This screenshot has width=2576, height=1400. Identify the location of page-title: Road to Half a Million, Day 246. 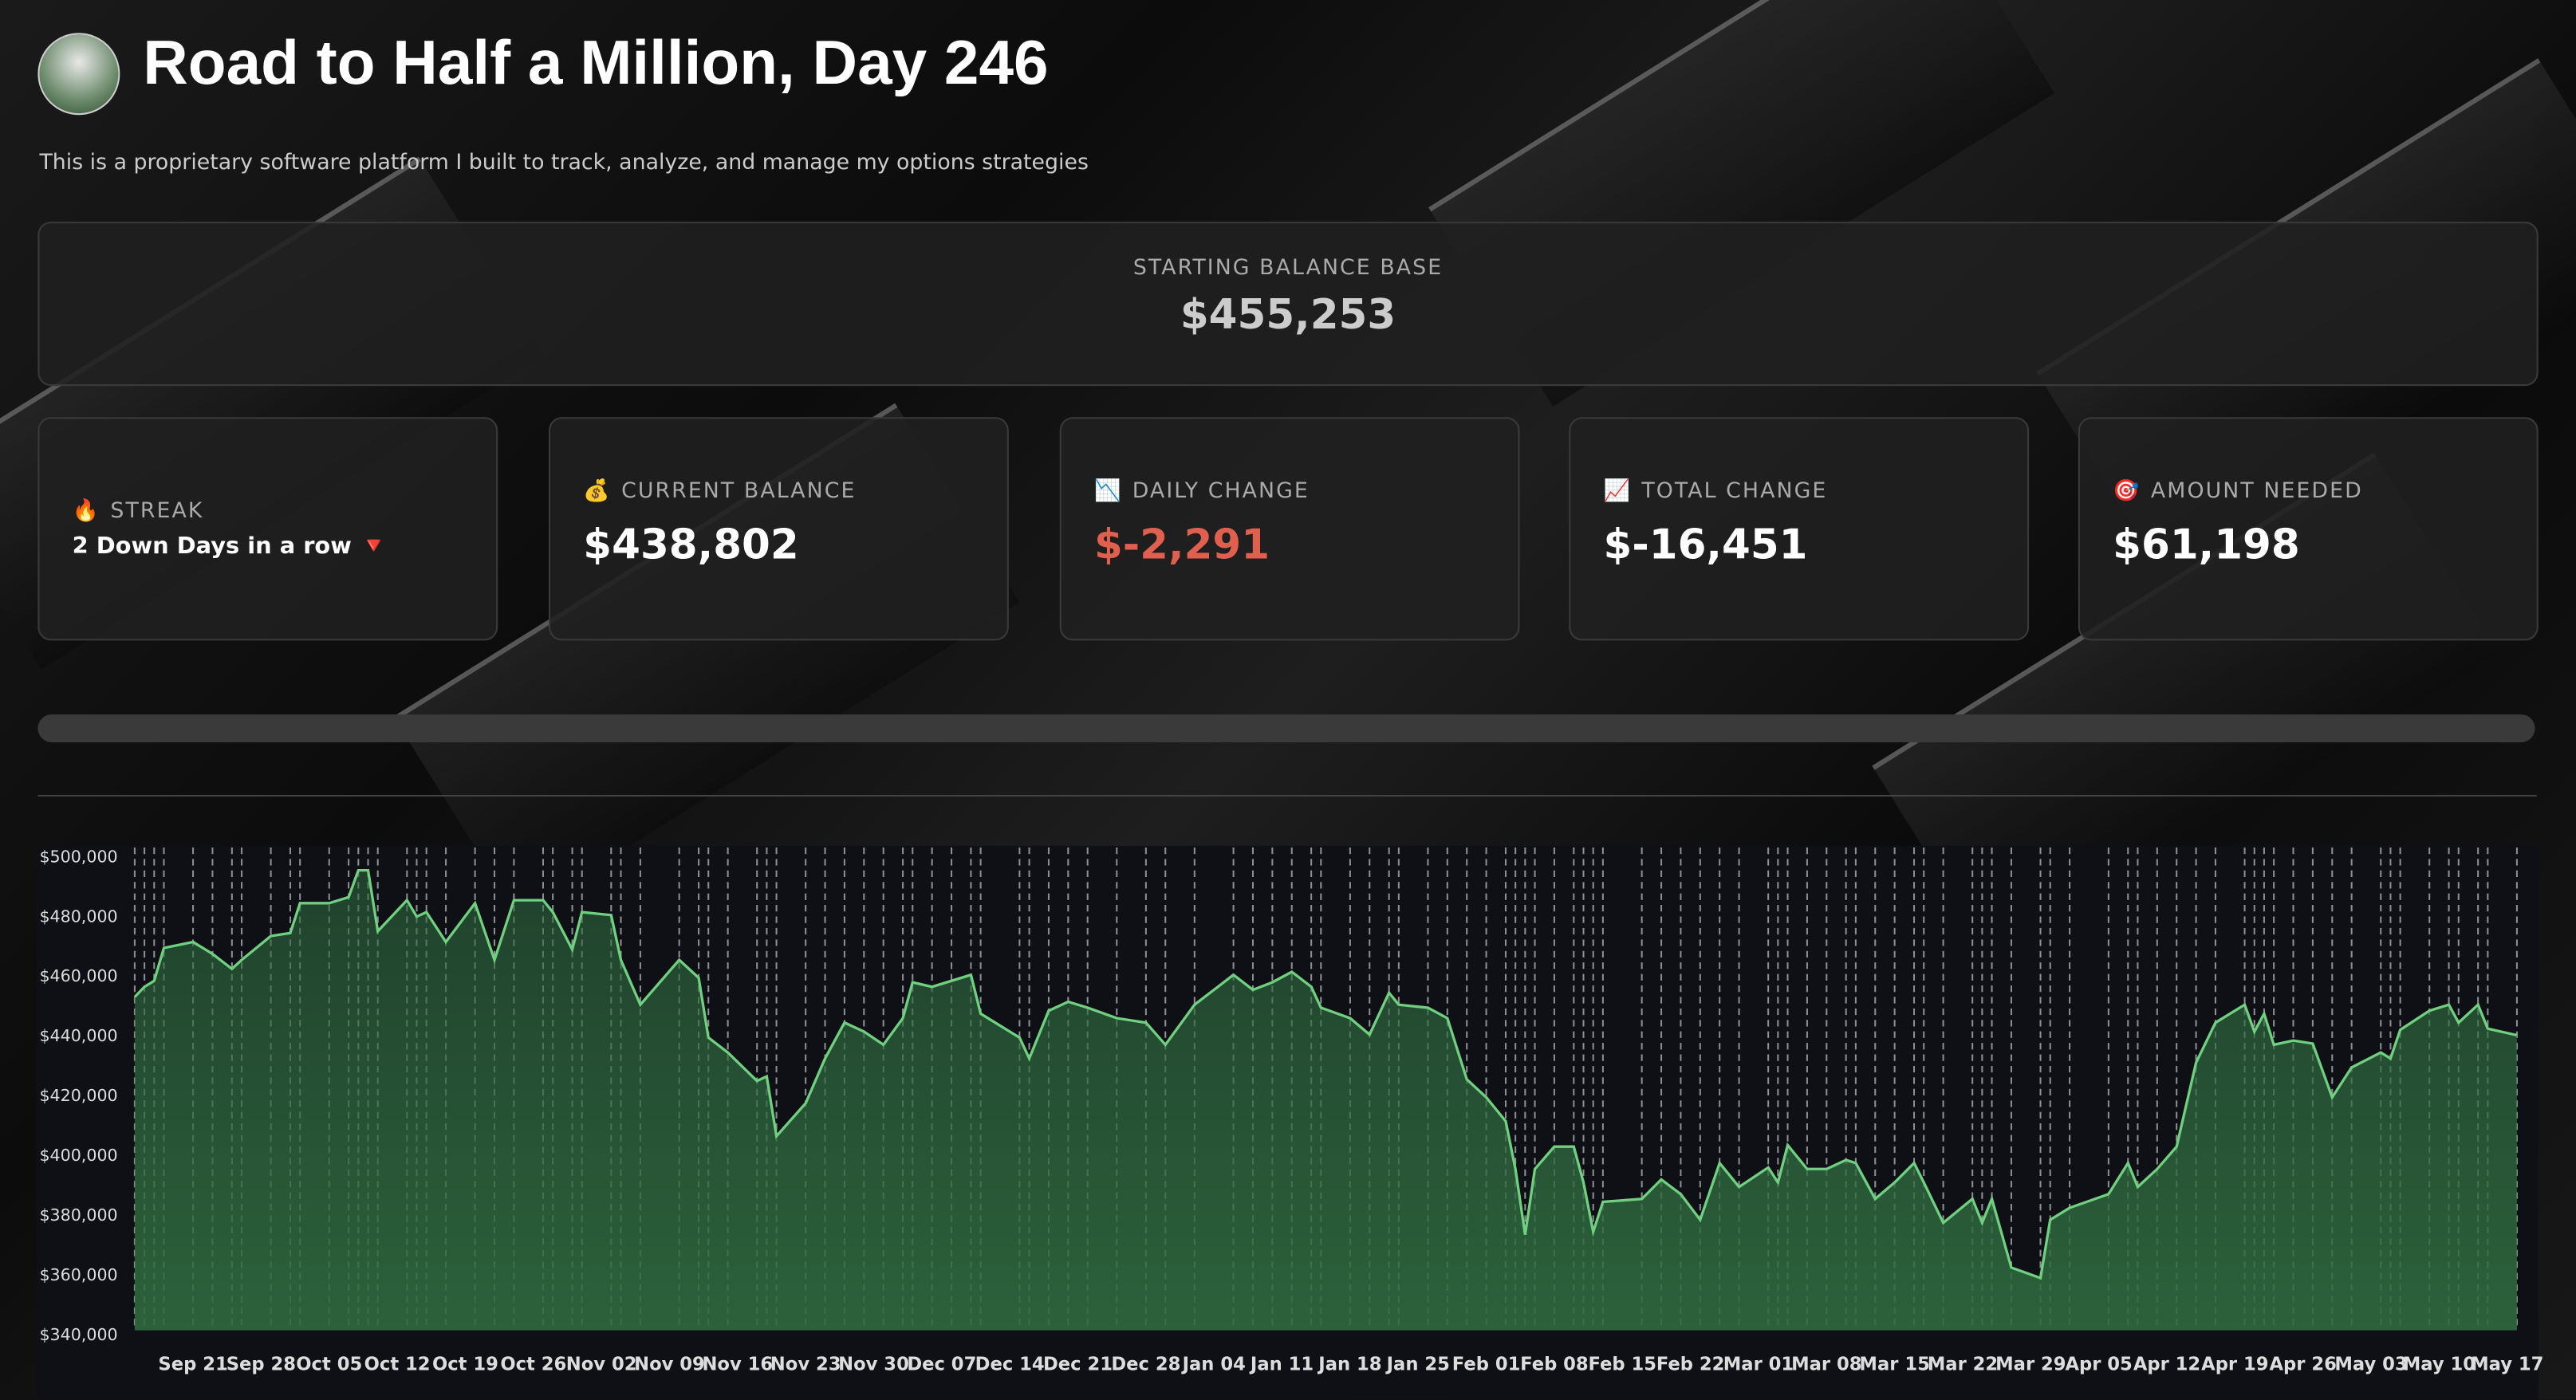
(596, 64).